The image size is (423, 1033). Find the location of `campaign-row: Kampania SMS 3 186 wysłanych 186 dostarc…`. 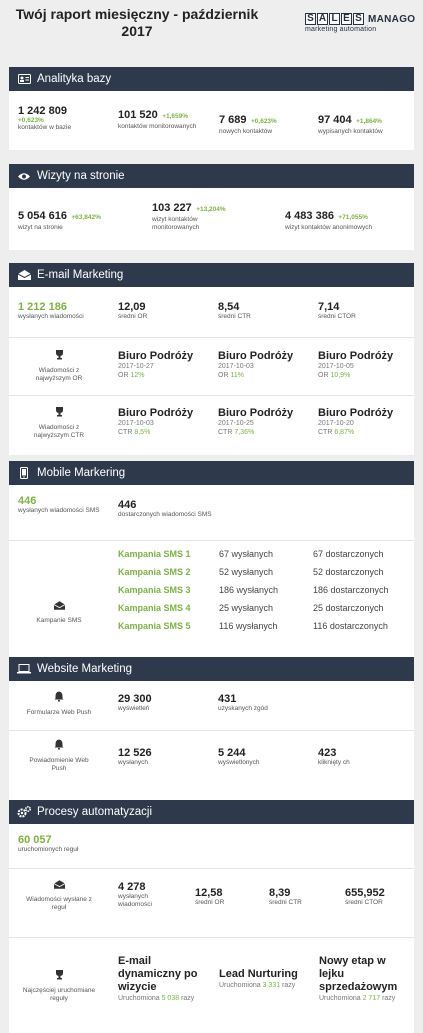

campaign-row: Kampania SMS 3 186 wysłanych 186 dostarc… is located at coordinates (253, 590).